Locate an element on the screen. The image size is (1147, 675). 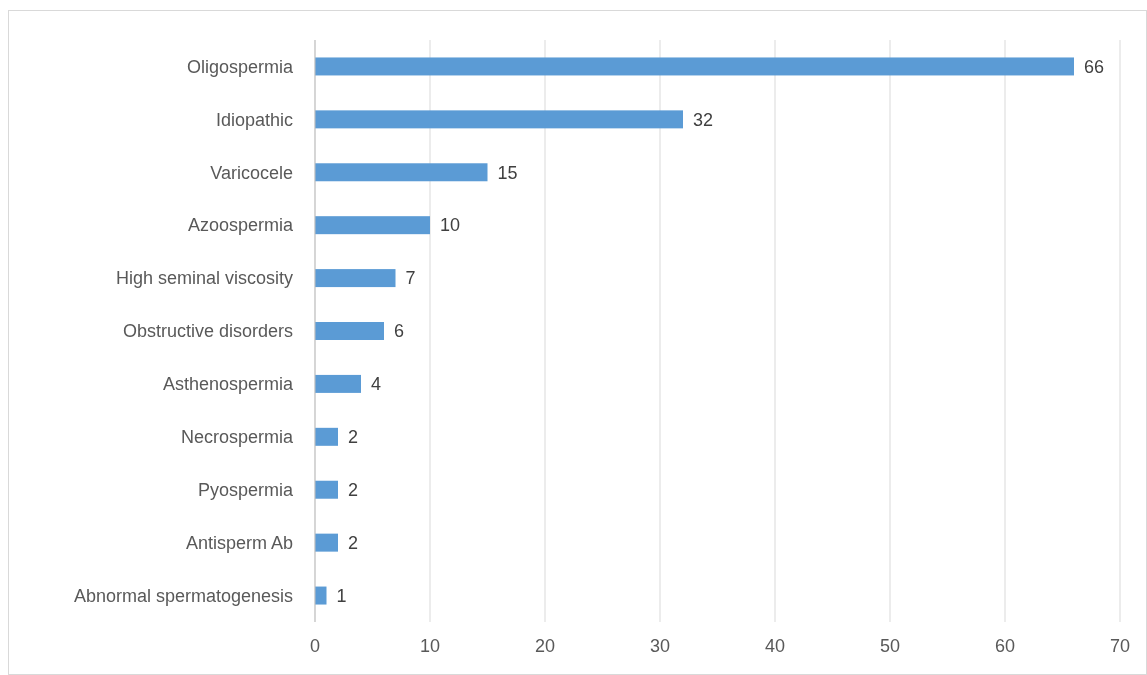
y-tick-label: Obstructive disorders is located at coordinates (207, 331).